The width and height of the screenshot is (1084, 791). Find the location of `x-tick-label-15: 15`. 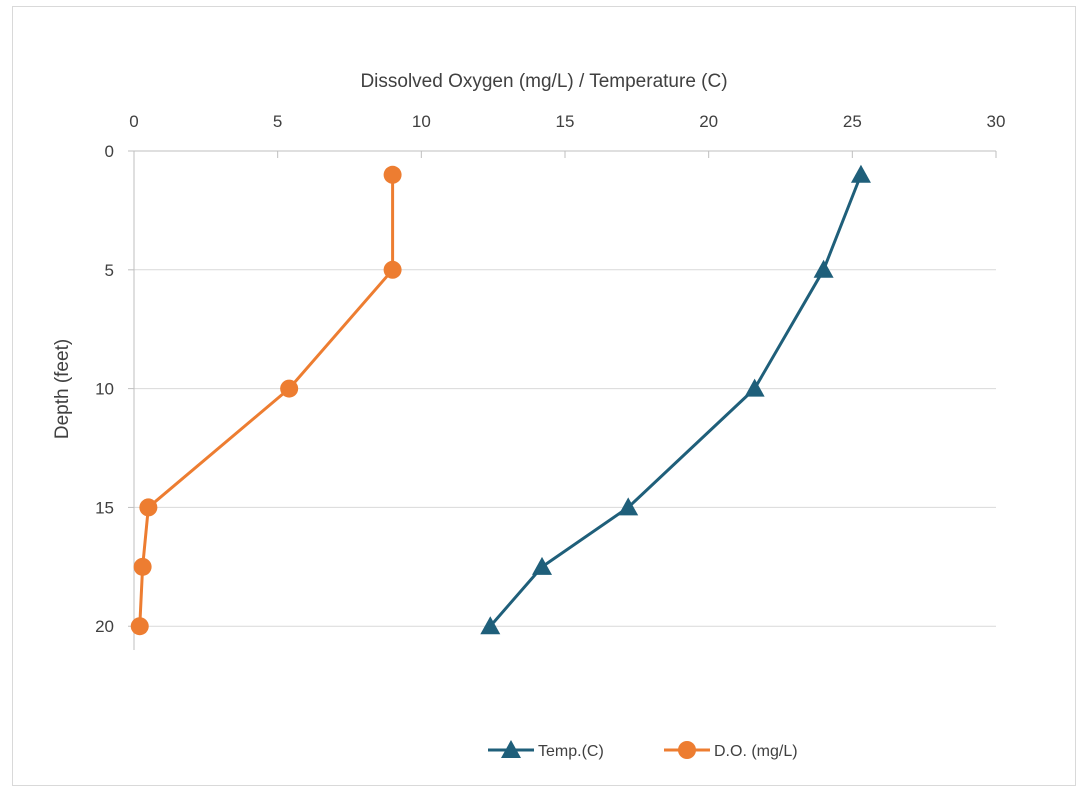

x-tick-label-15: 15 is located at coordinates (565, 121).